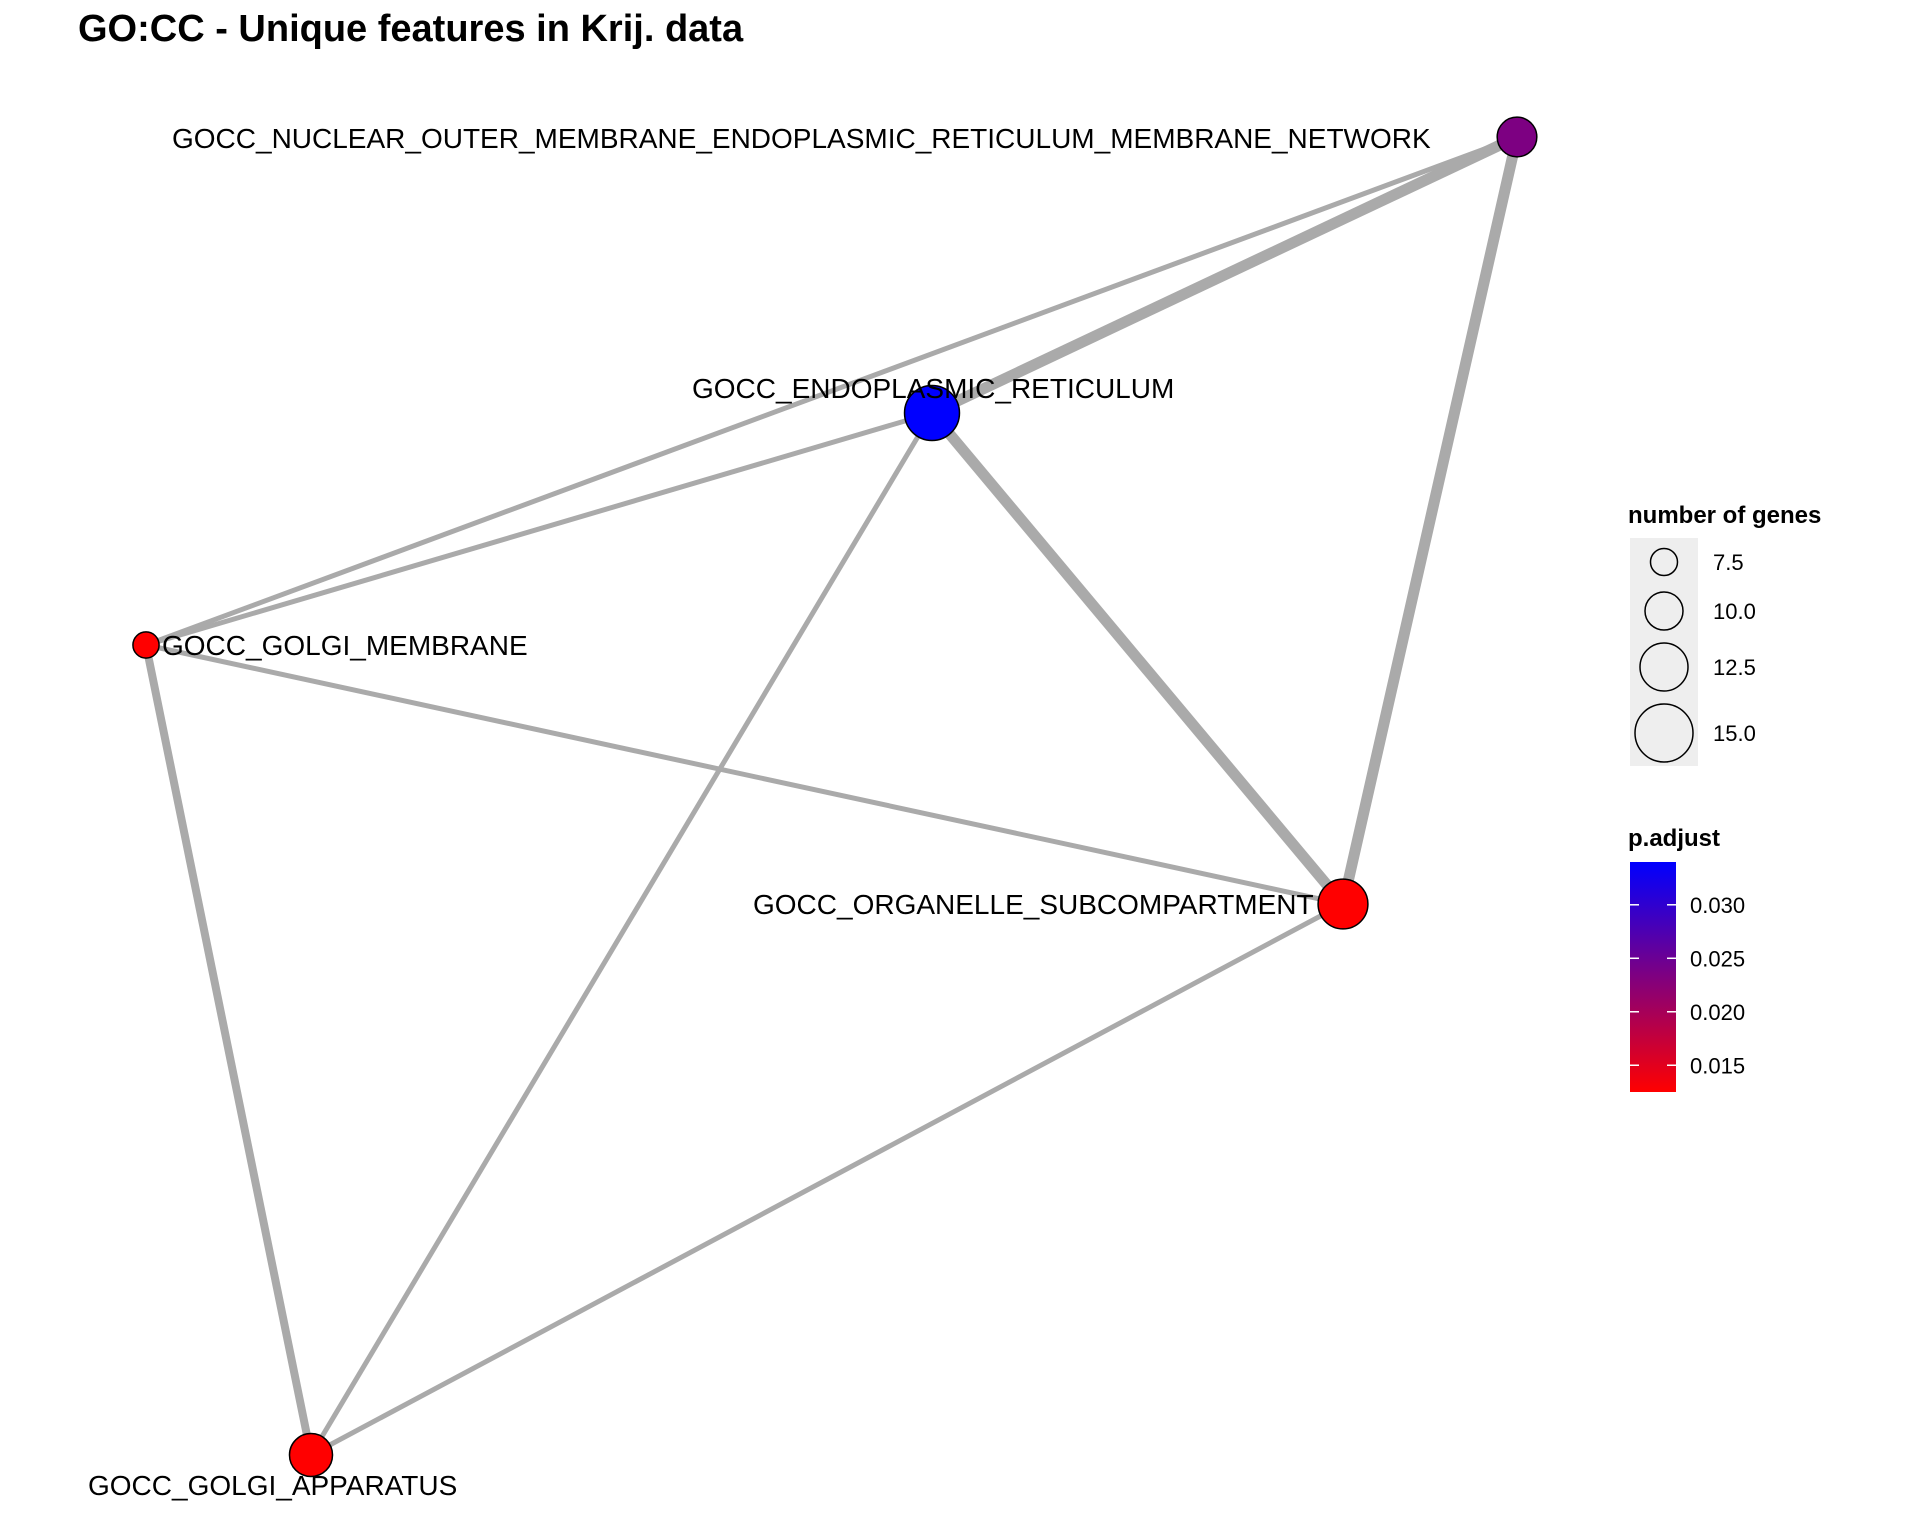 The width and height of the screenshot is (1920, 1536). Describe the element at coordinates (146, 645) in the screenshot. I see `node-n3` at that location.